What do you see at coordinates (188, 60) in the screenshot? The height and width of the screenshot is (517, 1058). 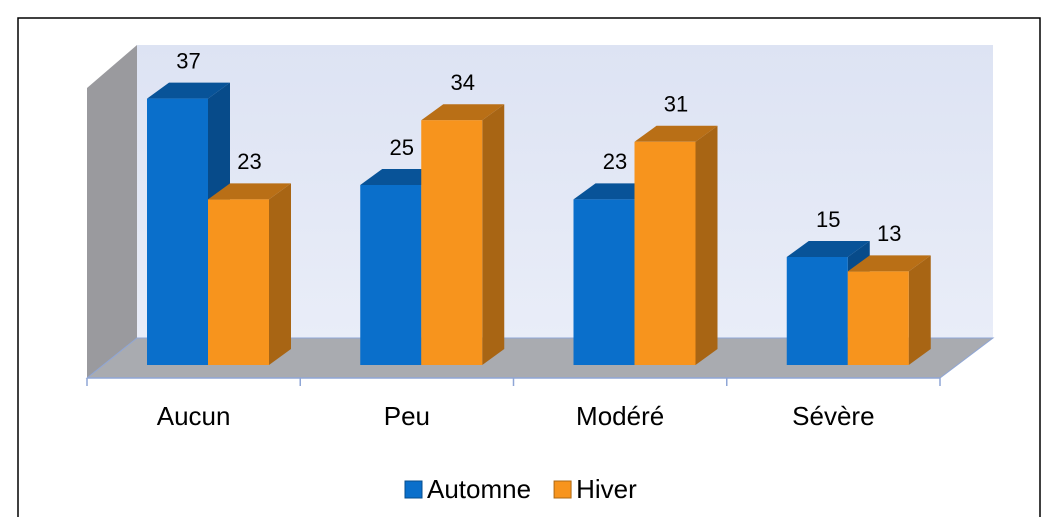 I see `value-label: 37` at bounding box center [188, 60].